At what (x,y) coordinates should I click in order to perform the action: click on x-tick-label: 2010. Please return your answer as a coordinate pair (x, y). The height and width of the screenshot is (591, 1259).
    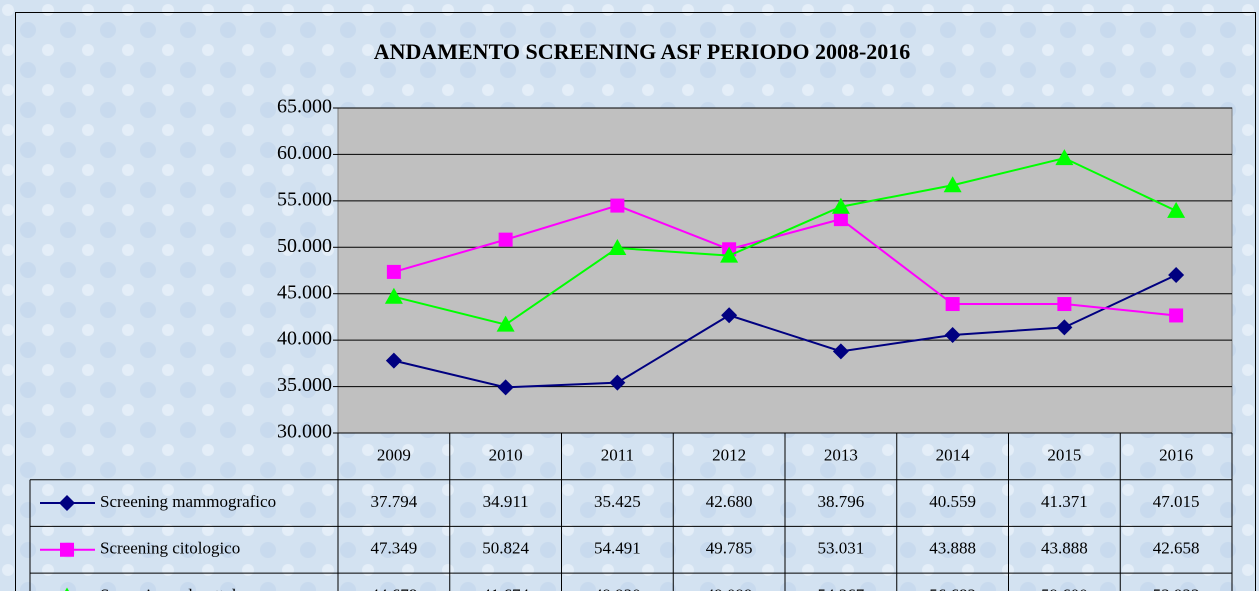
    Looking at the image, I should click on (506, 454).